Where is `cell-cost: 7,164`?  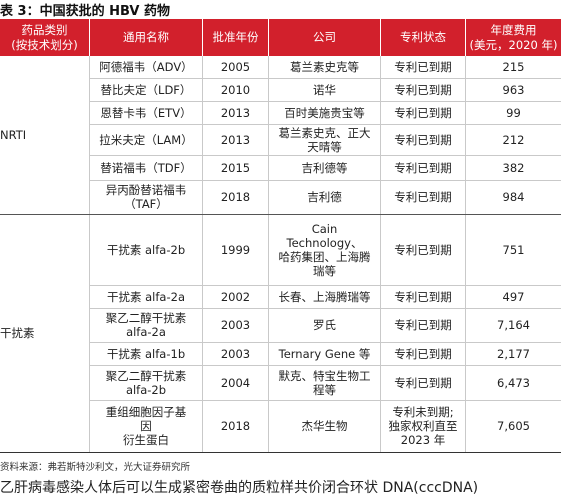 cell-cost: 7,164 is located at coordinates (513, 325).